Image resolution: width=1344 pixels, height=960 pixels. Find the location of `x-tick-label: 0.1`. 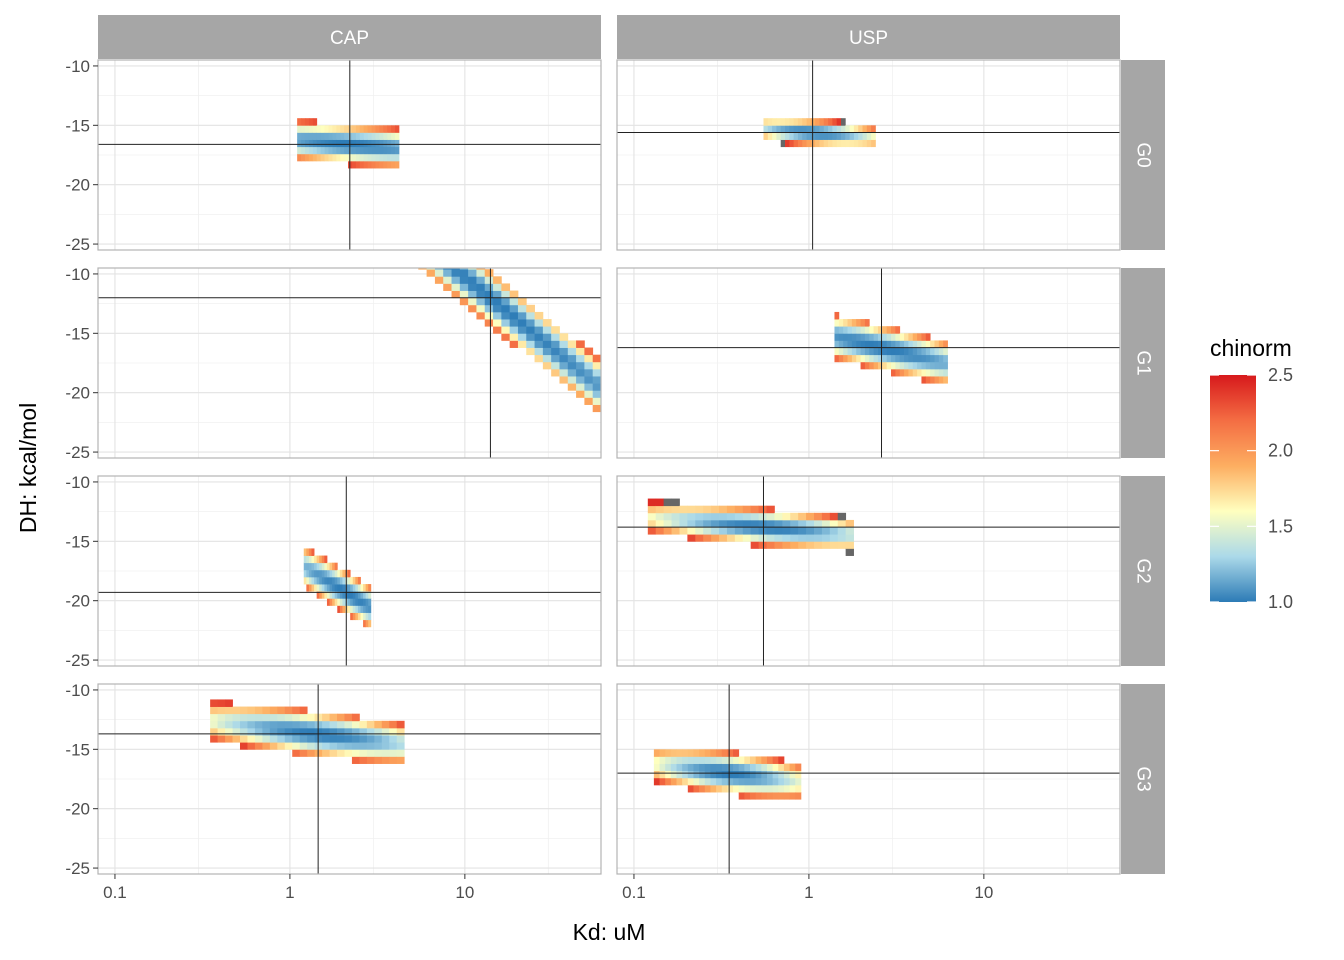

x-tick-label: 0.1 is located at coordinates (115, 892).